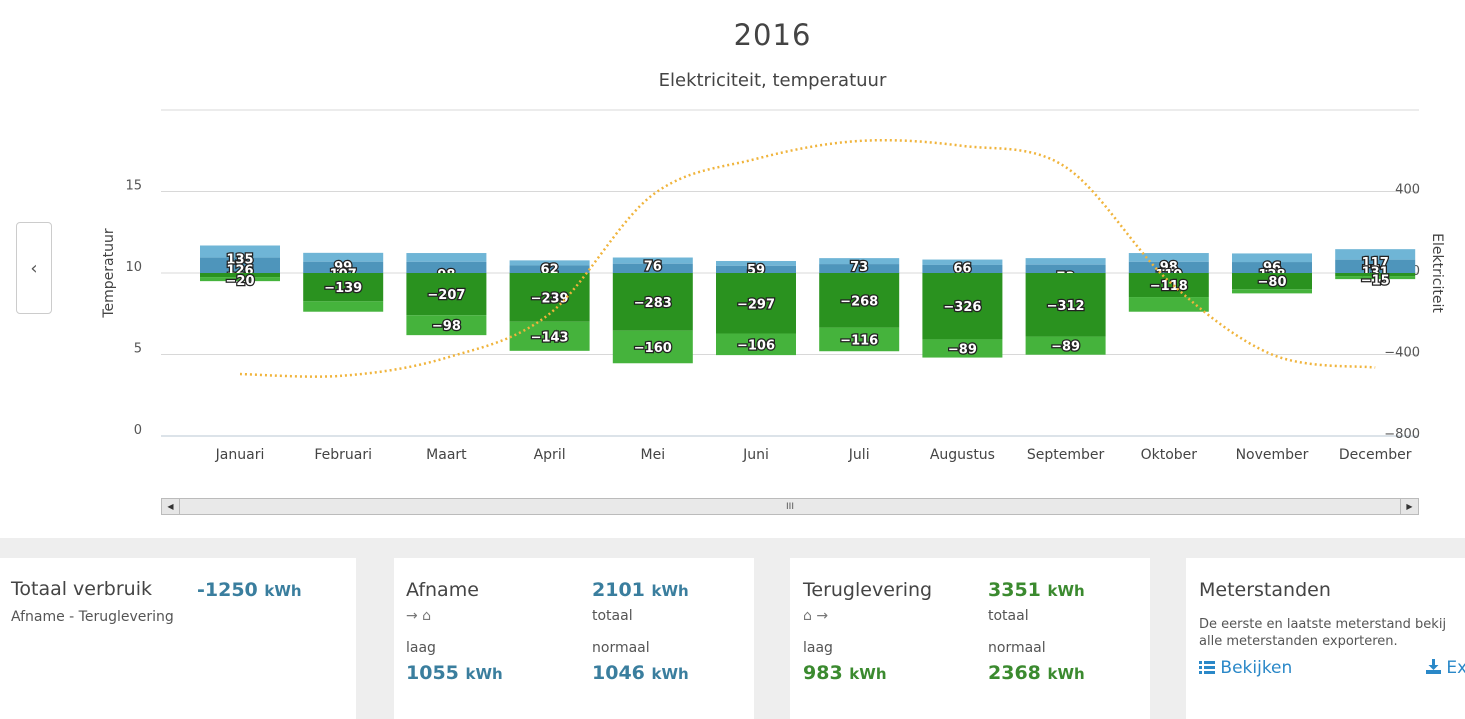 The image size is (1465, 719). What do you see at coordinates (1014, 673) in the screenshot?
I see `teruglevering-normal-number: 2368` at bounding box center [1014, 673].